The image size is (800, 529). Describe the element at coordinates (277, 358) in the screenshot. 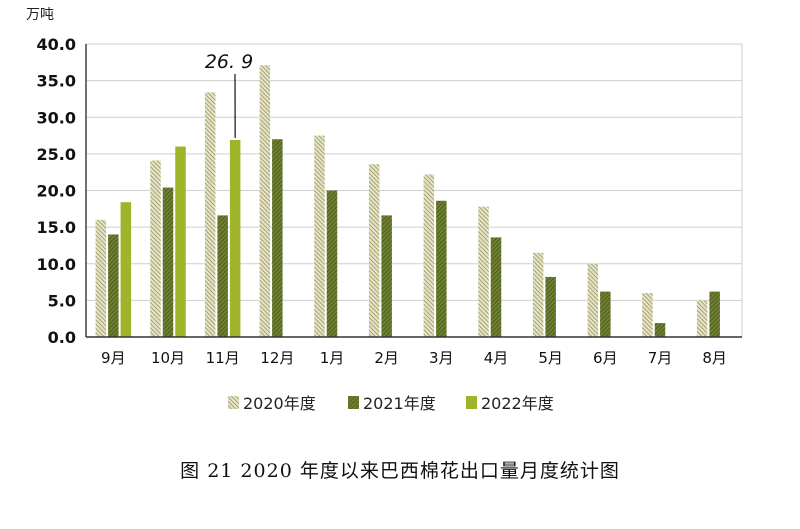

I see `x-tick-label: 12月` at that location.